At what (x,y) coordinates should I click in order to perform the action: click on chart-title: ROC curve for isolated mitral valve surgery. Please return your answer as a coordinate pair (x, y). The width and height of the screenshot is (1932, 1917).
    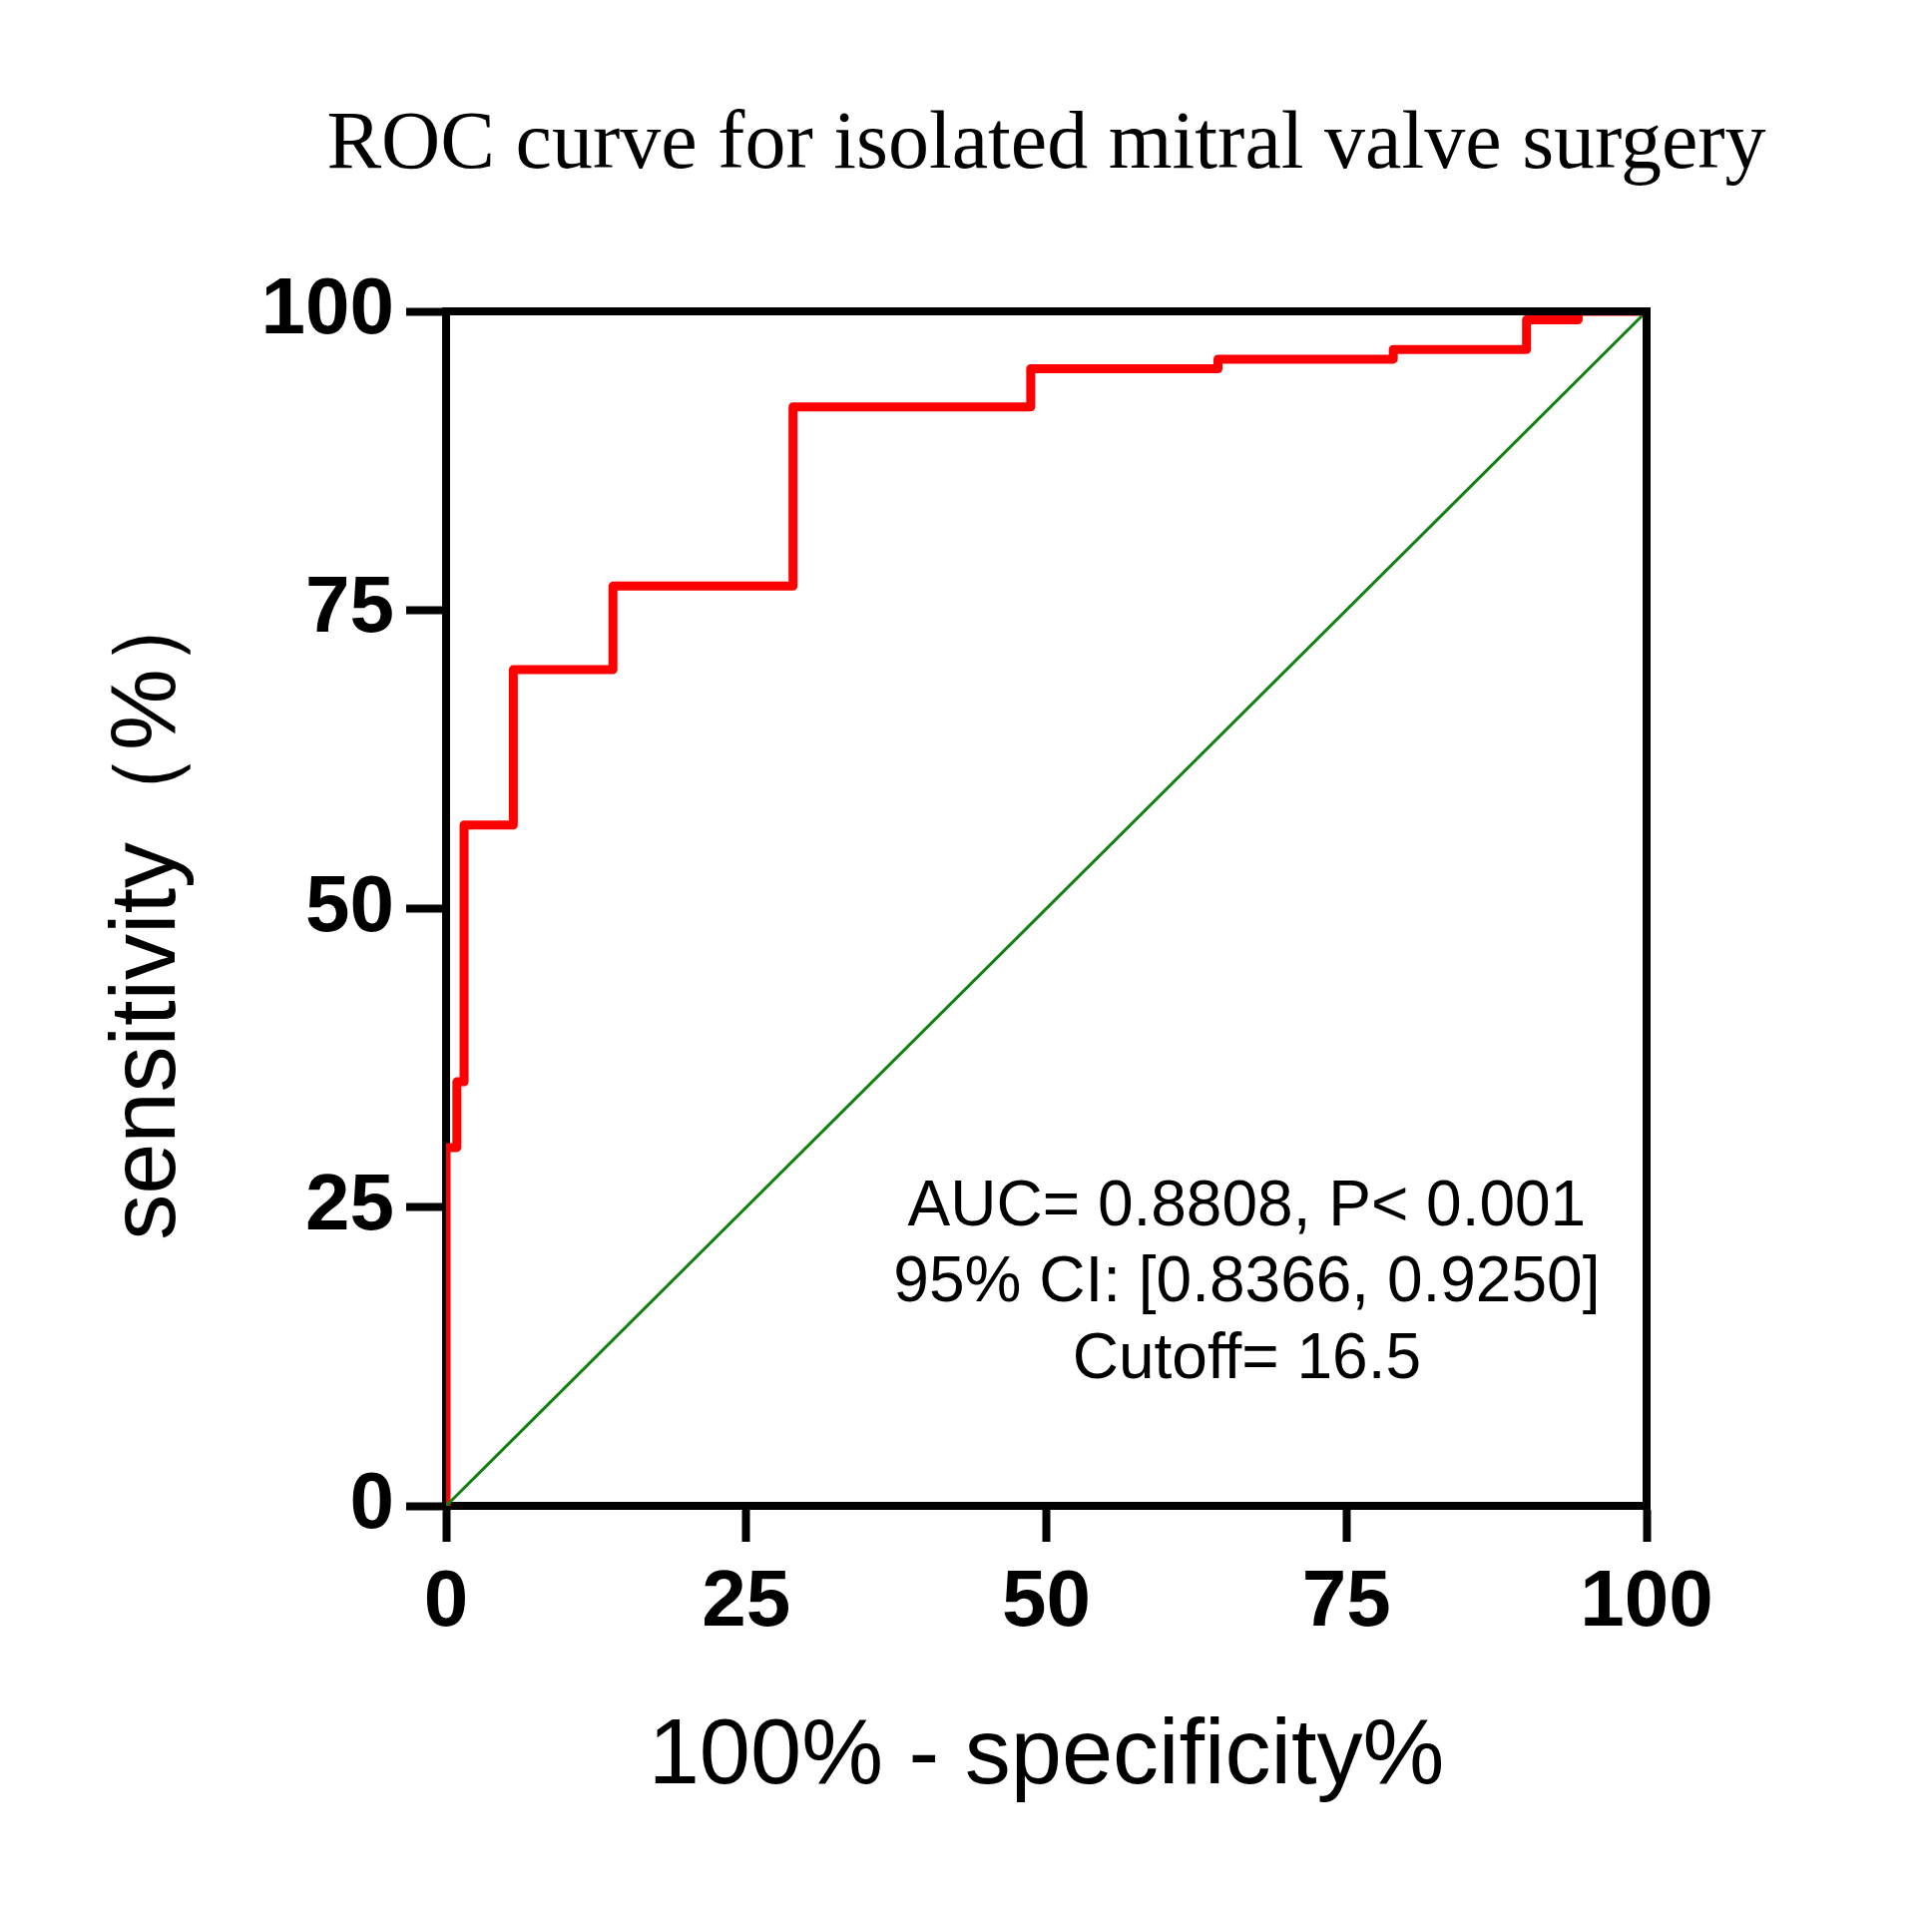
    Looking at the image, I should click on (1046, 140).